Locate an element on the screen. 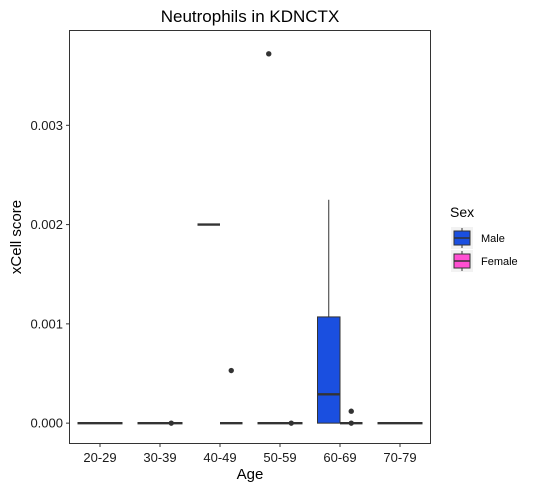 This screenshot has height=489, width=536. x-tick-label: 30-39 is located at coordinates (159, 457).